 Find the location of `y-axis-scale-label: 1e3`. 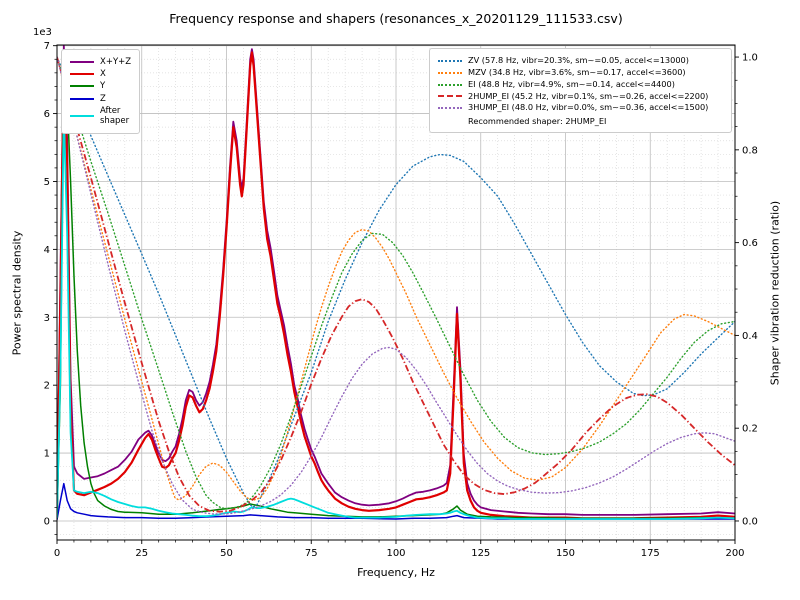

y-axis-scale-label: 1e3 is located at coordinates (42, 32).